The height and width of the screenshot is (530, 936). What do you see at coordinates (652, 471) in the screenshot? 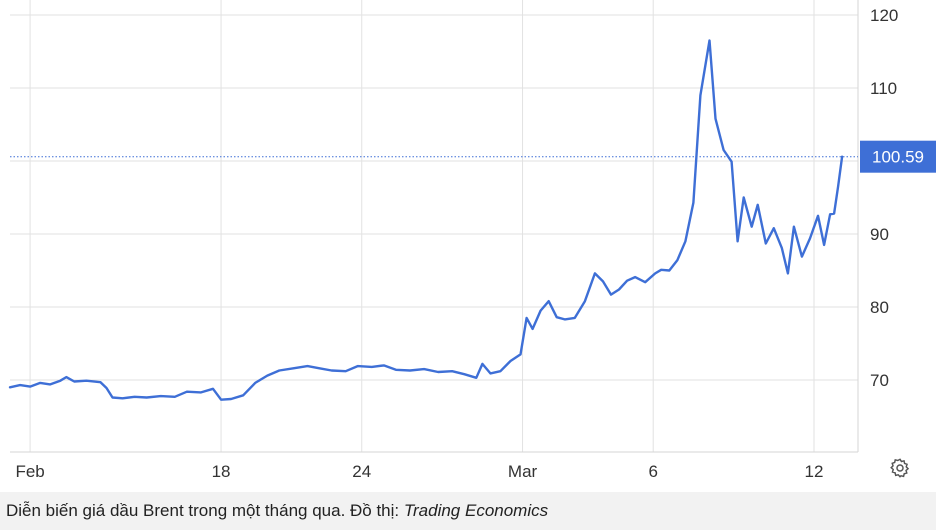
I see `x-tick-label: 6` at bounding box center [652, 471].